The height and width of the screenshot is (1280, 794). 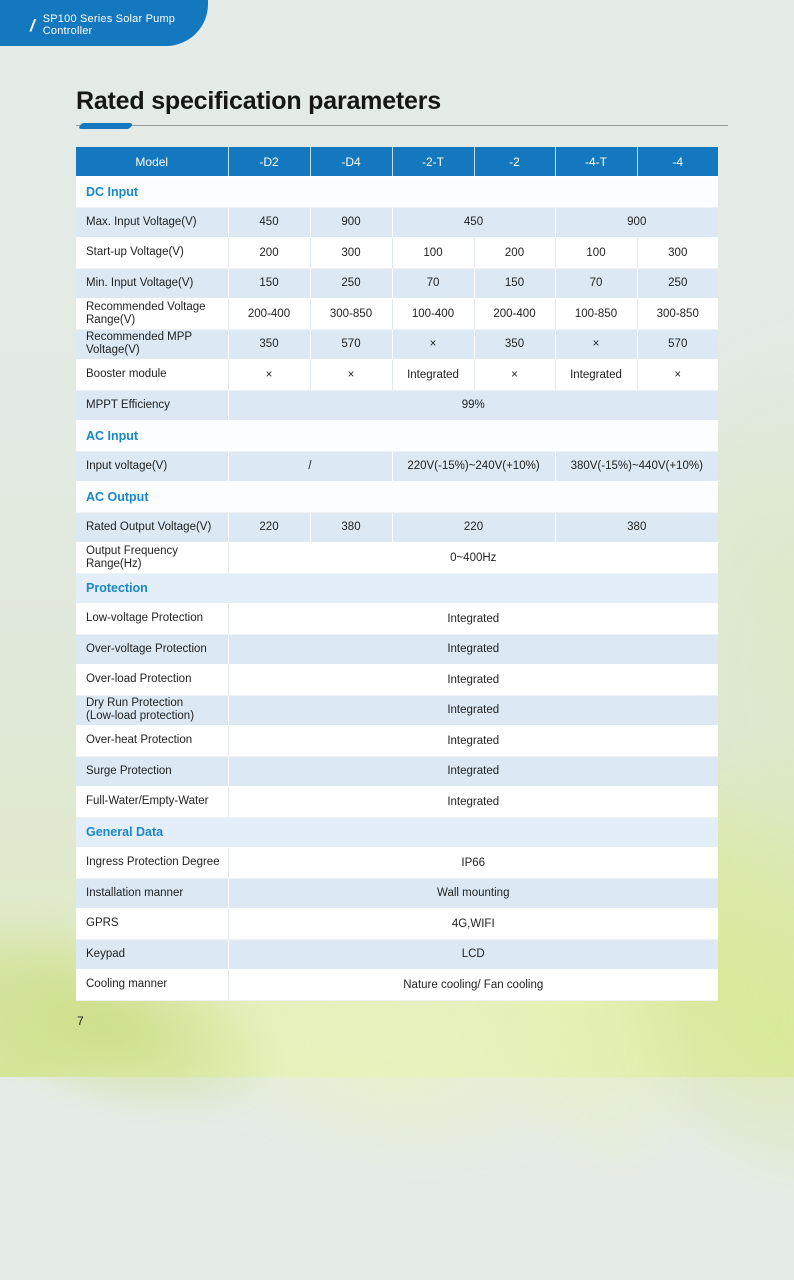 I want to click on slash-icon: /, so click(x=32, y=25).